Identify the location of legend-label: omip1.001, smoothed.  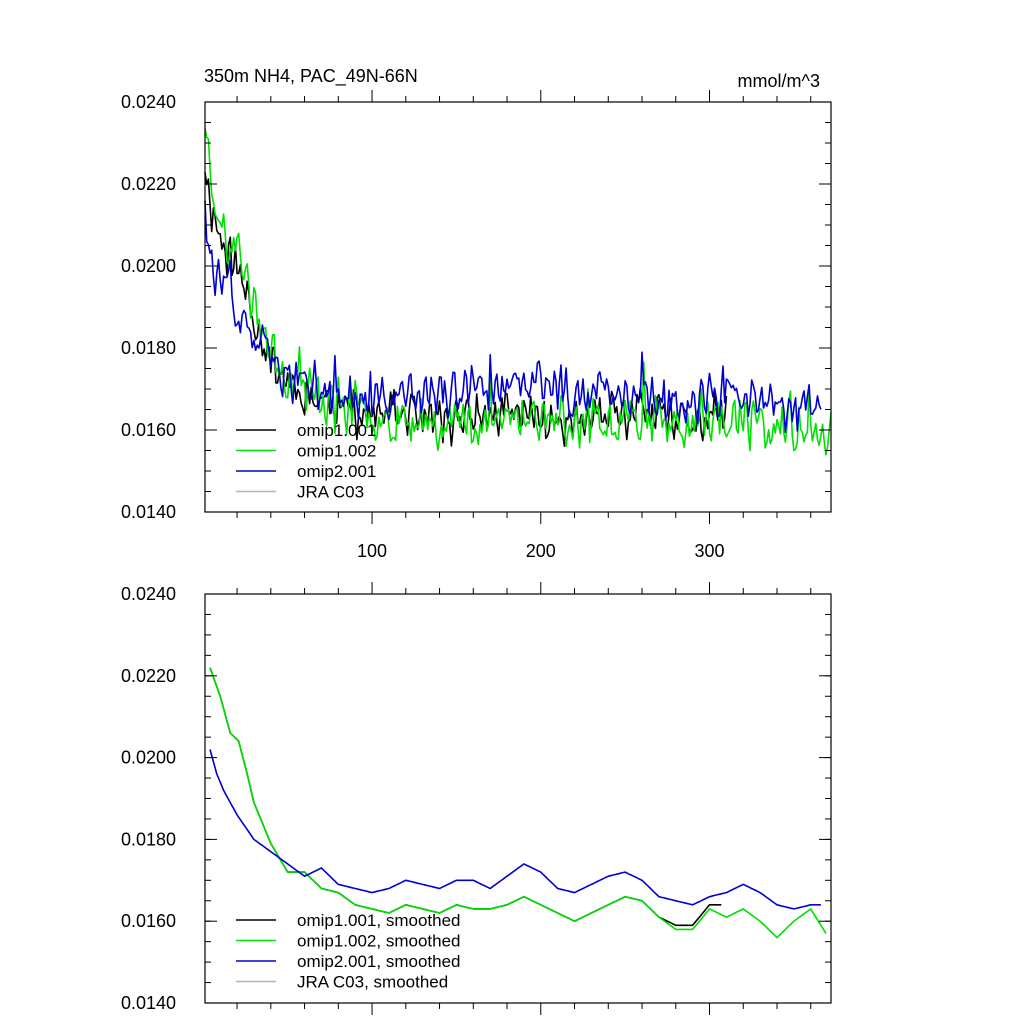
(379, 920).